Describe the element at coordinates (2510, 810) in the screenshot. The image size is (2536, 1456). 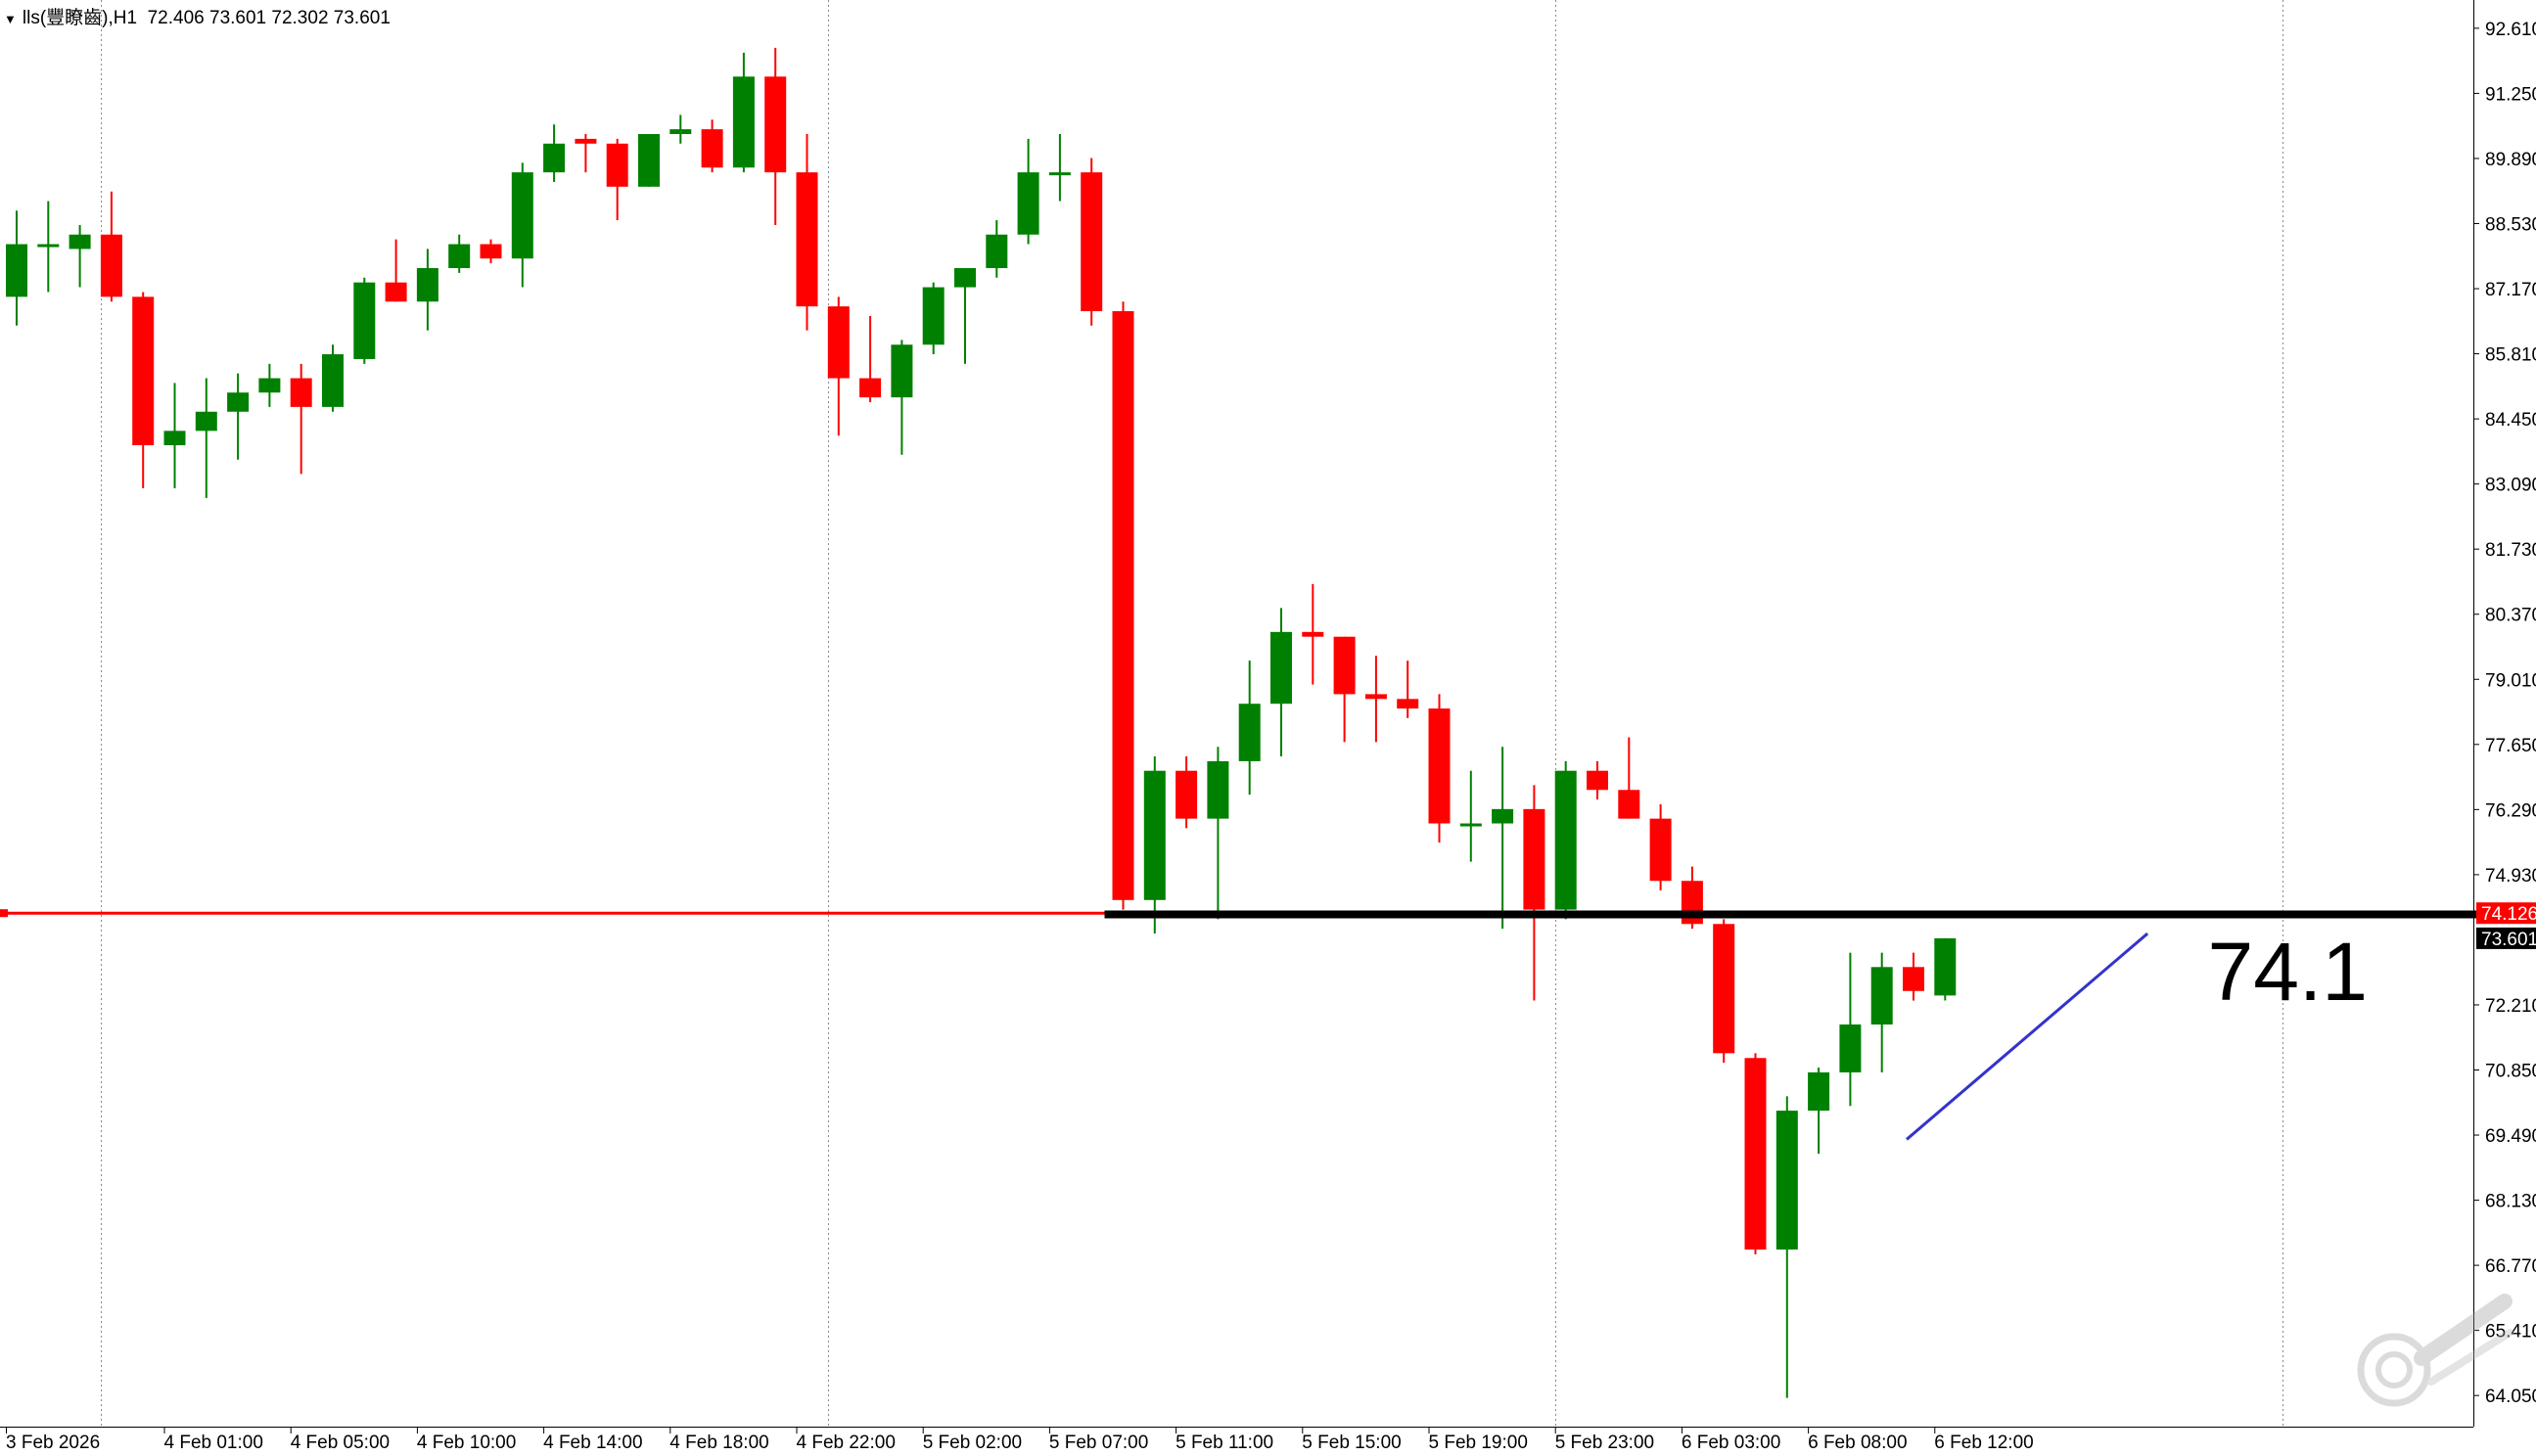
I see `y-tick-label: 76.290` at that location.